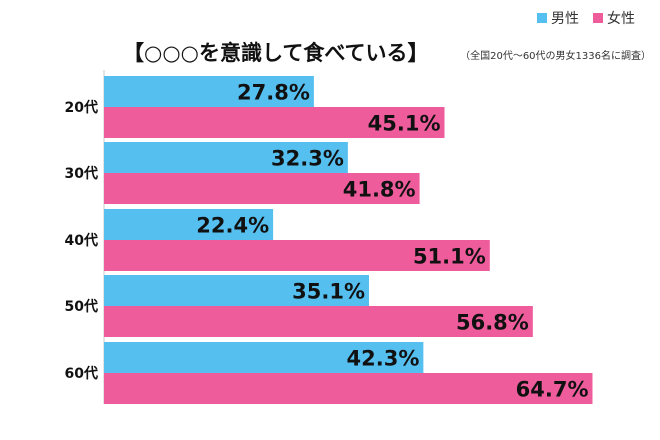 This screenshot has width=660, height=440. What do you see at coordinates (598, 18) in the screenshot?
I see `legend-swatch-female` at bounding box center [598, 18].